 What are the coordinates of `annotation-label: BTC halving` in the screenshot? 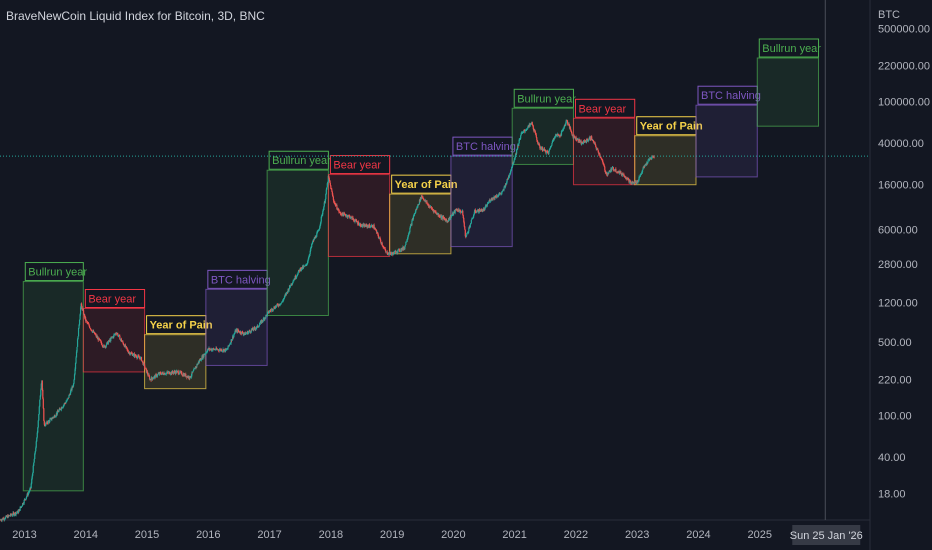 It's located at (486, 147).